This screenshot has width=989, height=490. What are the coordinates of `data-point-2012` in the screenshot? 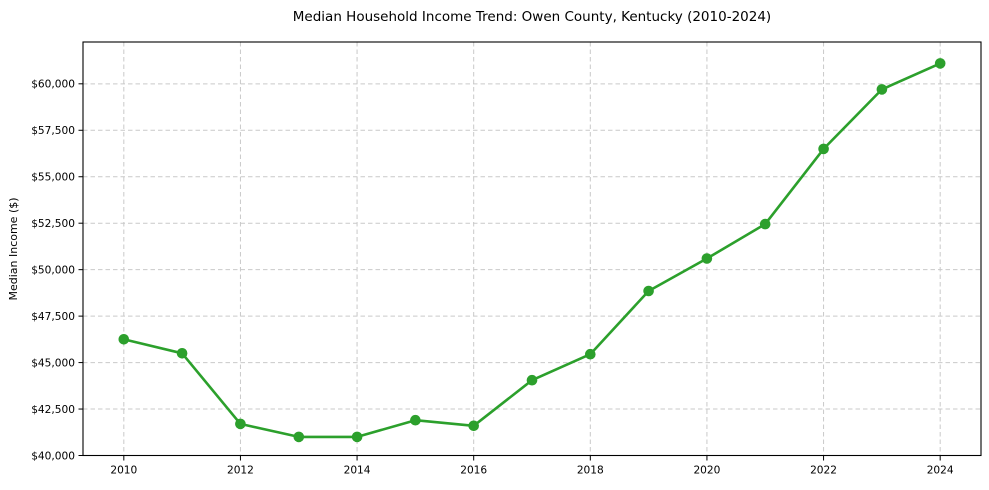 It's located at (240, 424).